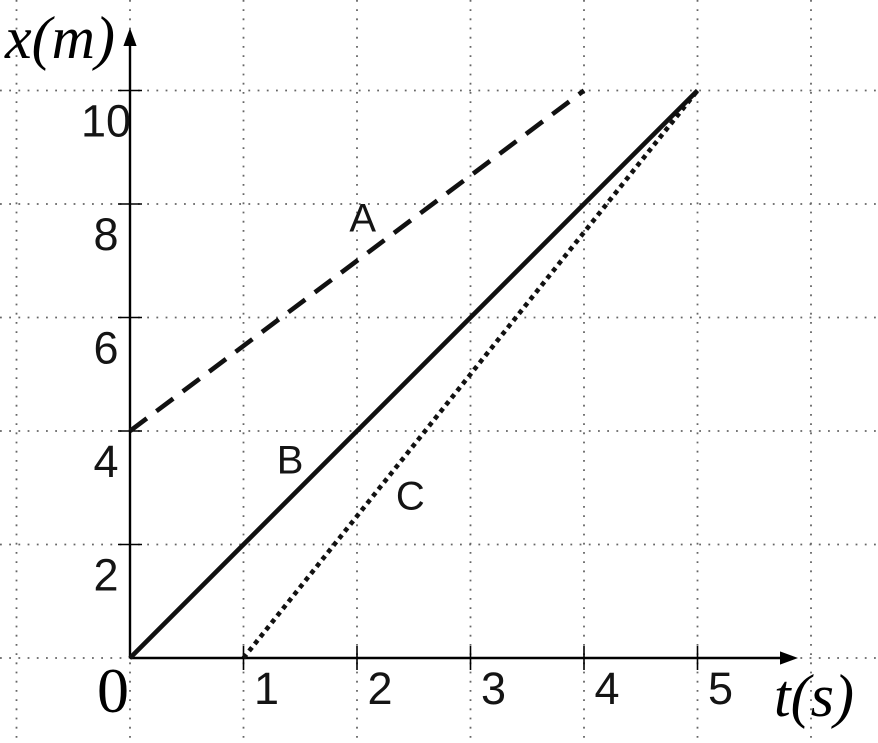 The image size is (878, 743). I want to click on x-tick-label-5: 5, so click(720, 688).